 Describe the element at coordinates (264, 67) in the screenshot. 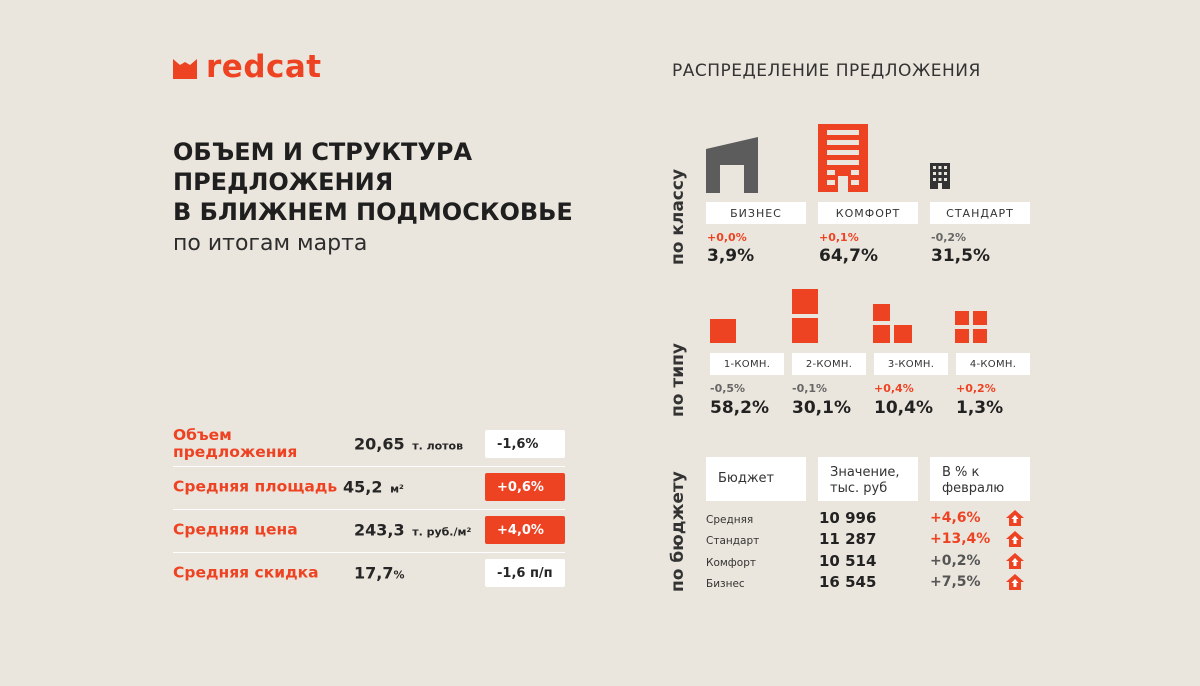

I see `logo-text: redcat` at that location.